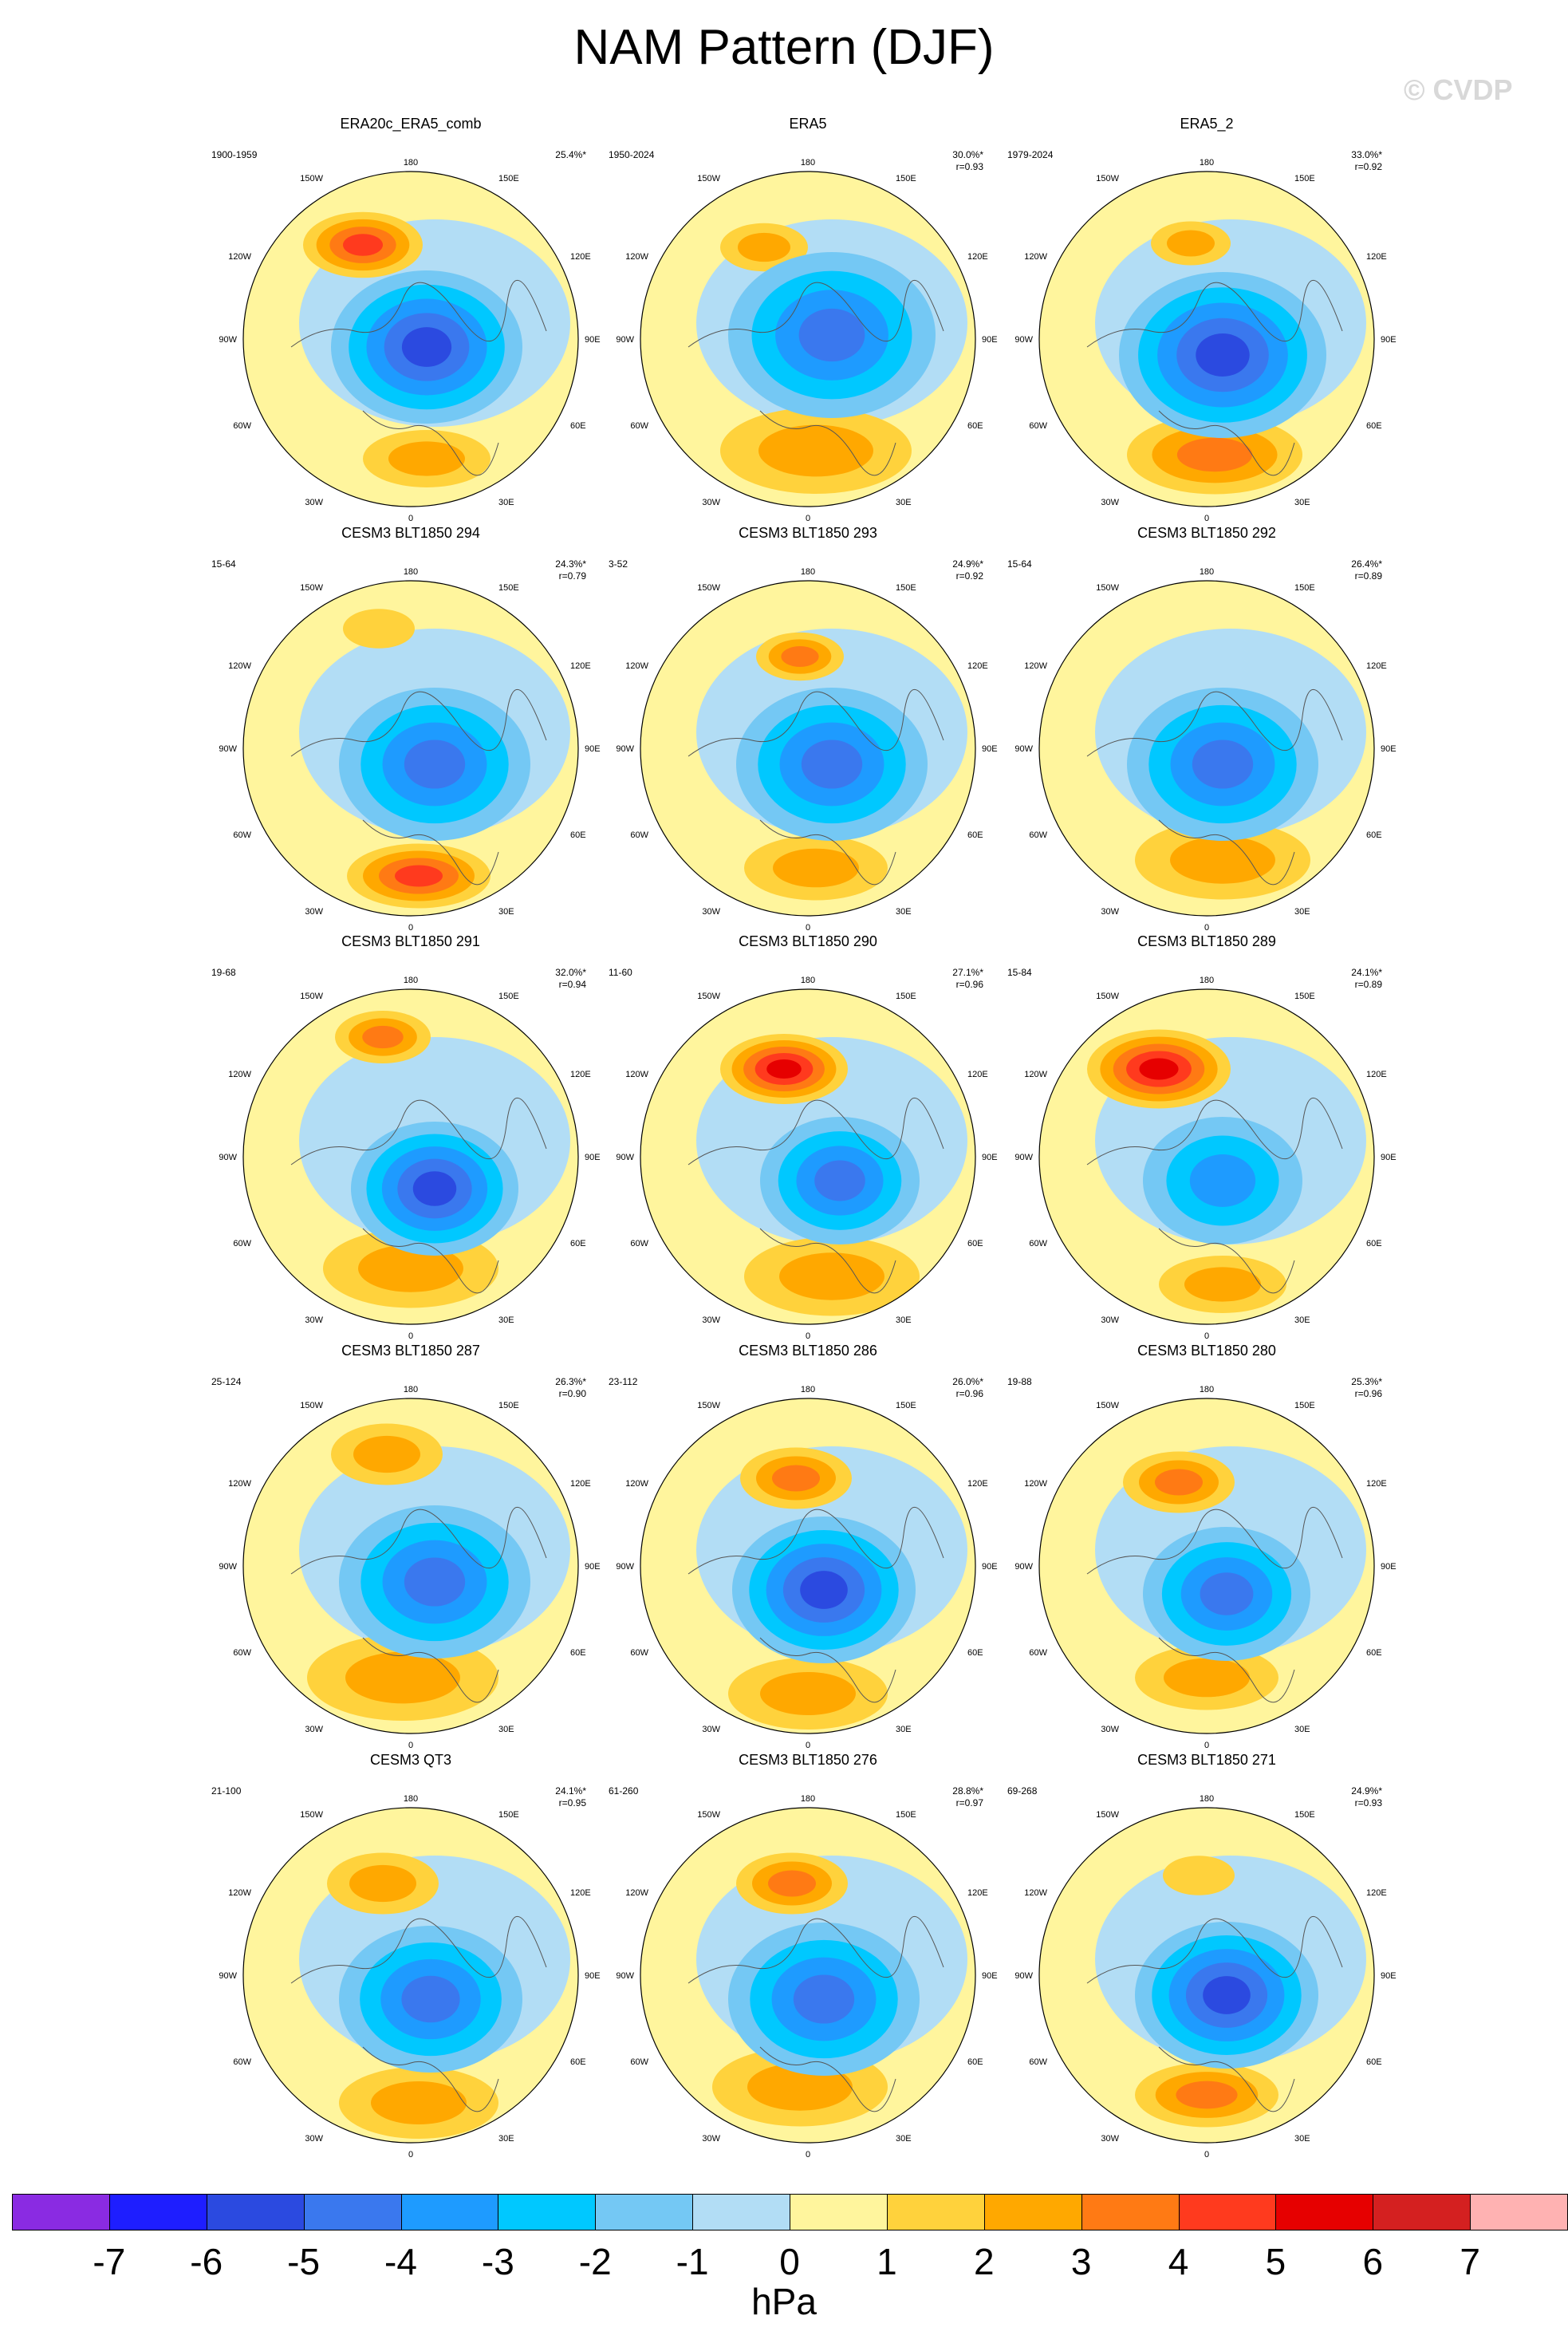  Describe the element at coordinates (410, 1351) in the screenshot. I see `panel-title: CESM3 BLT1850 287` at that location.